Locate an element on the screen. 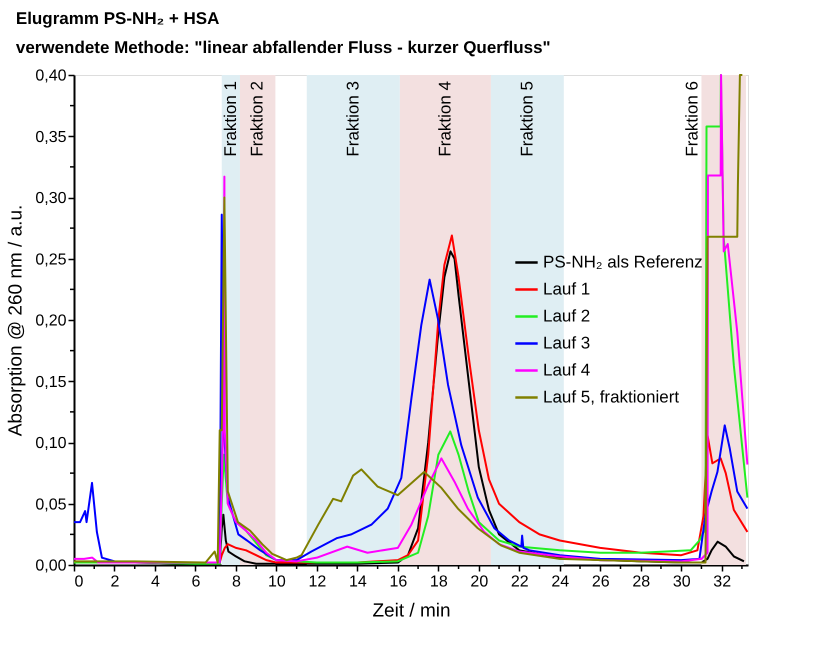 The image size is (839, 655). x-tick-label: 4 is located at coordinates (155, 582).